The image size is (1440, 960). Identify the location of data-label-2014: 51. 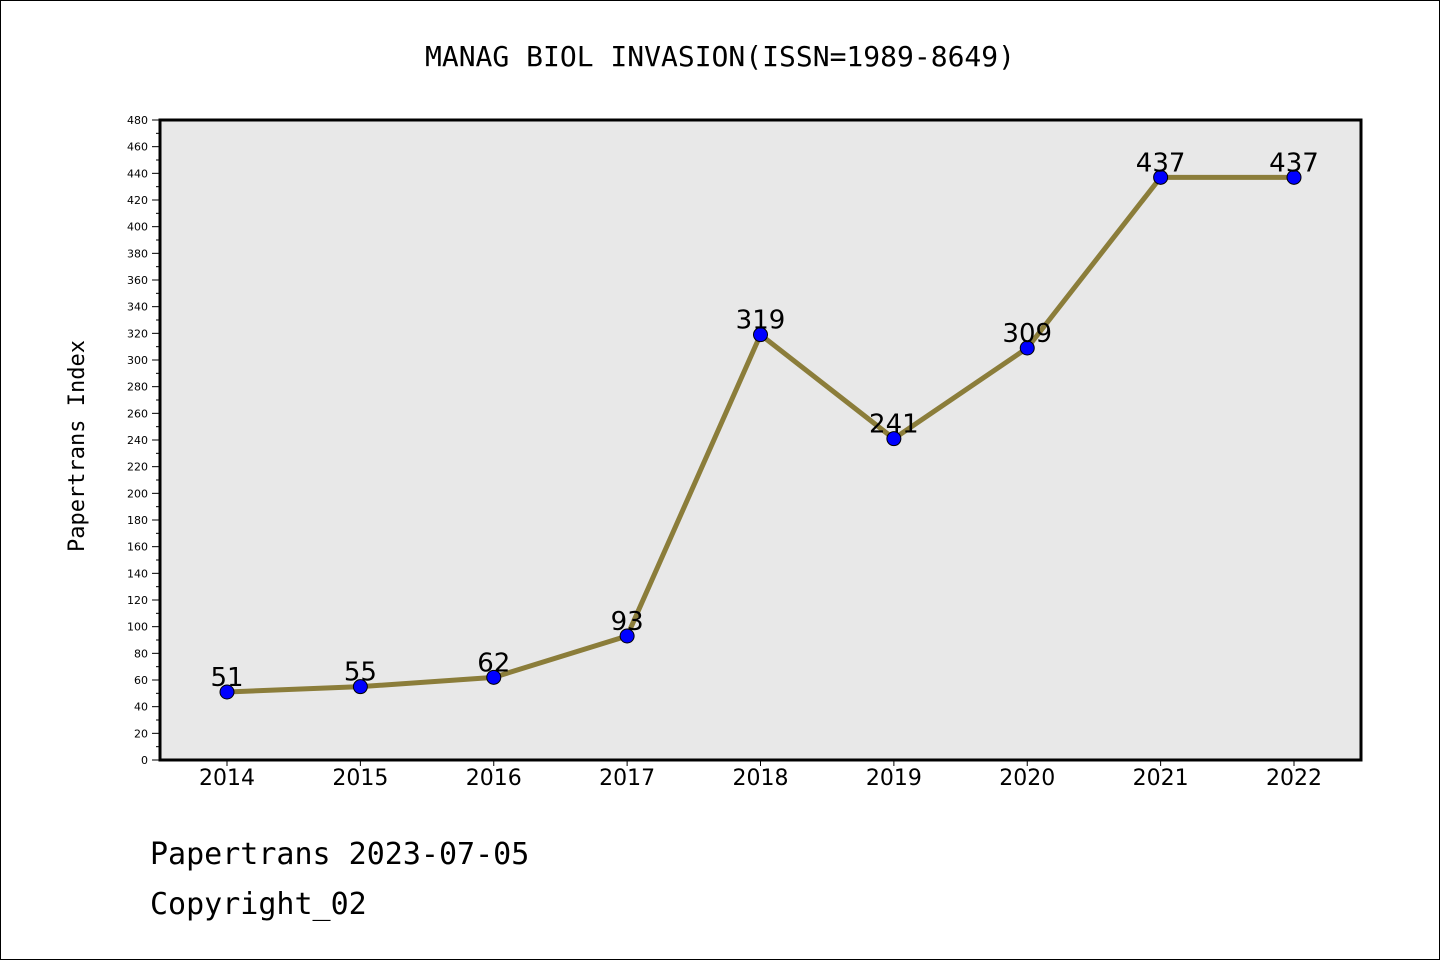
(226, 678).